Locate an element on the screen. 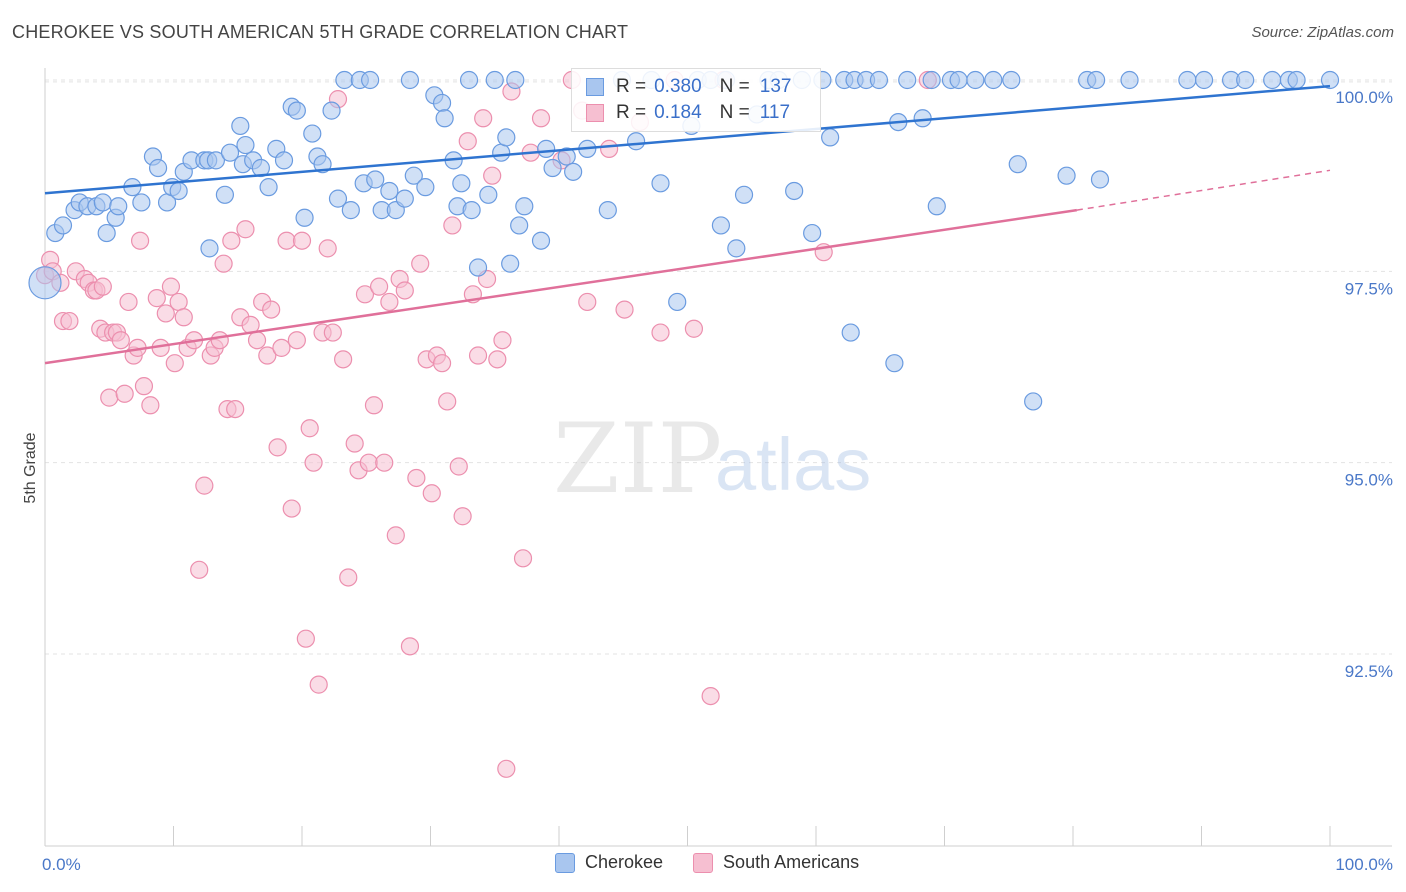 Image resolution: width=1406 pixels, height=892 pixels. watermark: ZIP atlas is located at coordinates (712, 459).